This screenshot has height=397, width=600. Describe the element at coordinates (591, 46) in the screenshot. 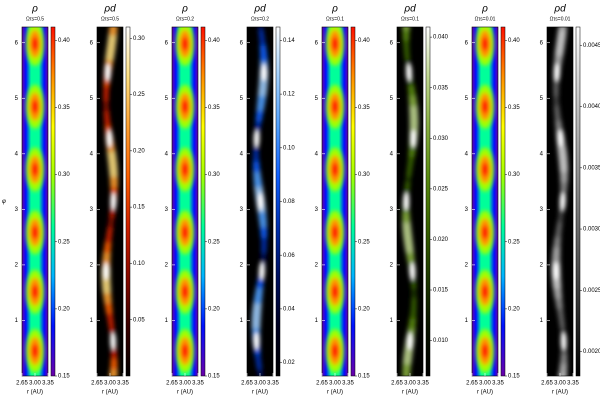

I see `colorbar-tick-label: 0.0045` at that location.